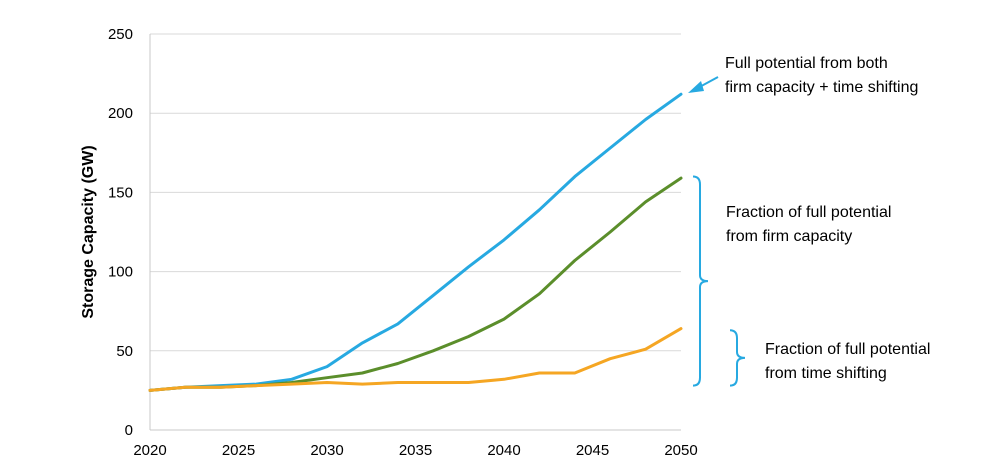  Describe the element at coordinates (503, 450) in the screenshot. I see `x-tick-label: 2040` at that location.